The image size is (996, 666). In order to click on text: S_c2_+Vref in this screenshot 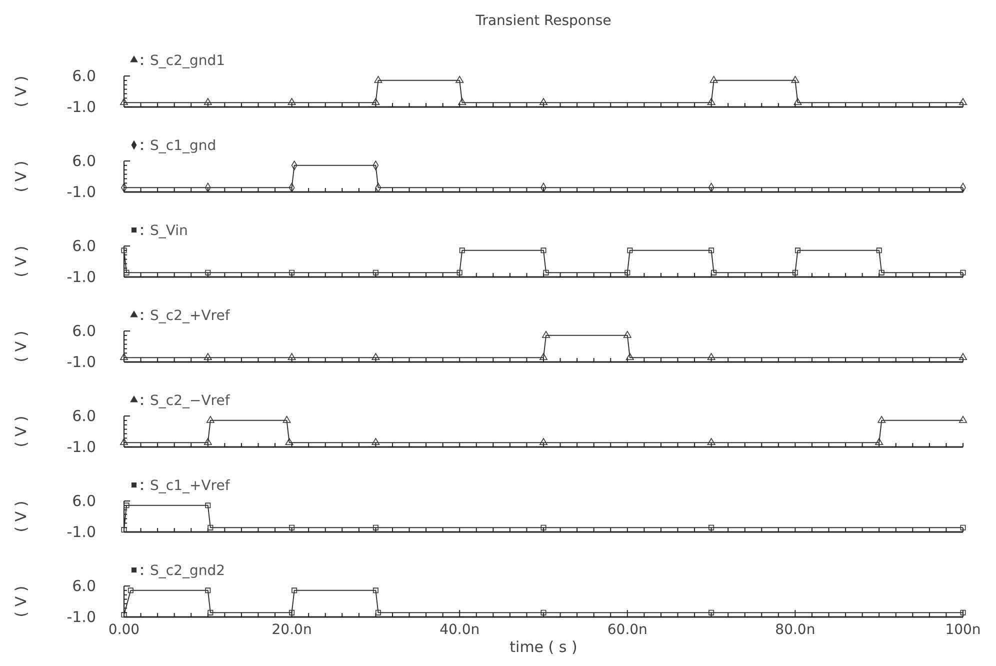, I will do `click(190, 316)`.